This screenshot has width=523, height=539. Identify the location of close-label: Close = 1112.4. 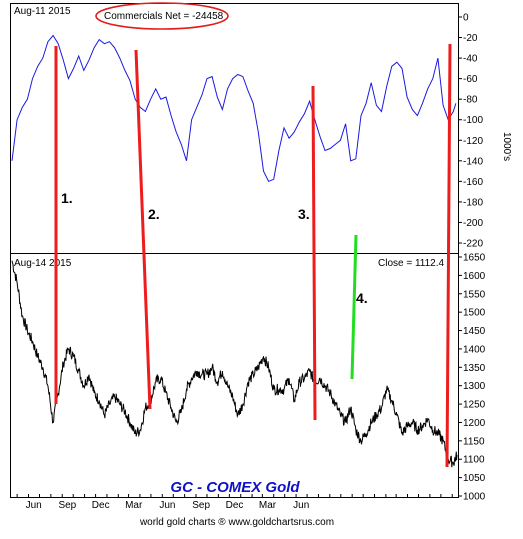
(411, 263).